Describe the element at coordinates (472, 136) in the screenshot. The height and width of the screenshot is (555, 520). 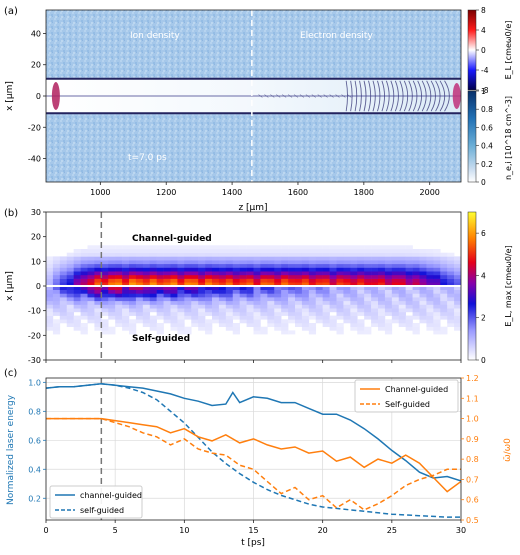
I see `density-colorbar` at that location.